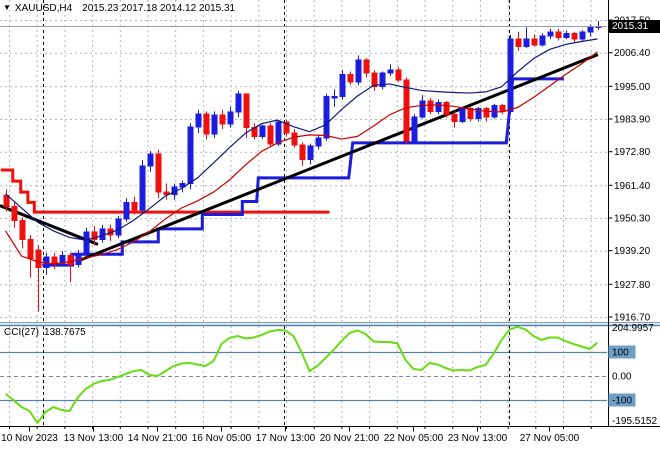  Describe the element at coordinates (632, 119) in the screenshot. I see `price-axis-label: 1983.90` at that location.